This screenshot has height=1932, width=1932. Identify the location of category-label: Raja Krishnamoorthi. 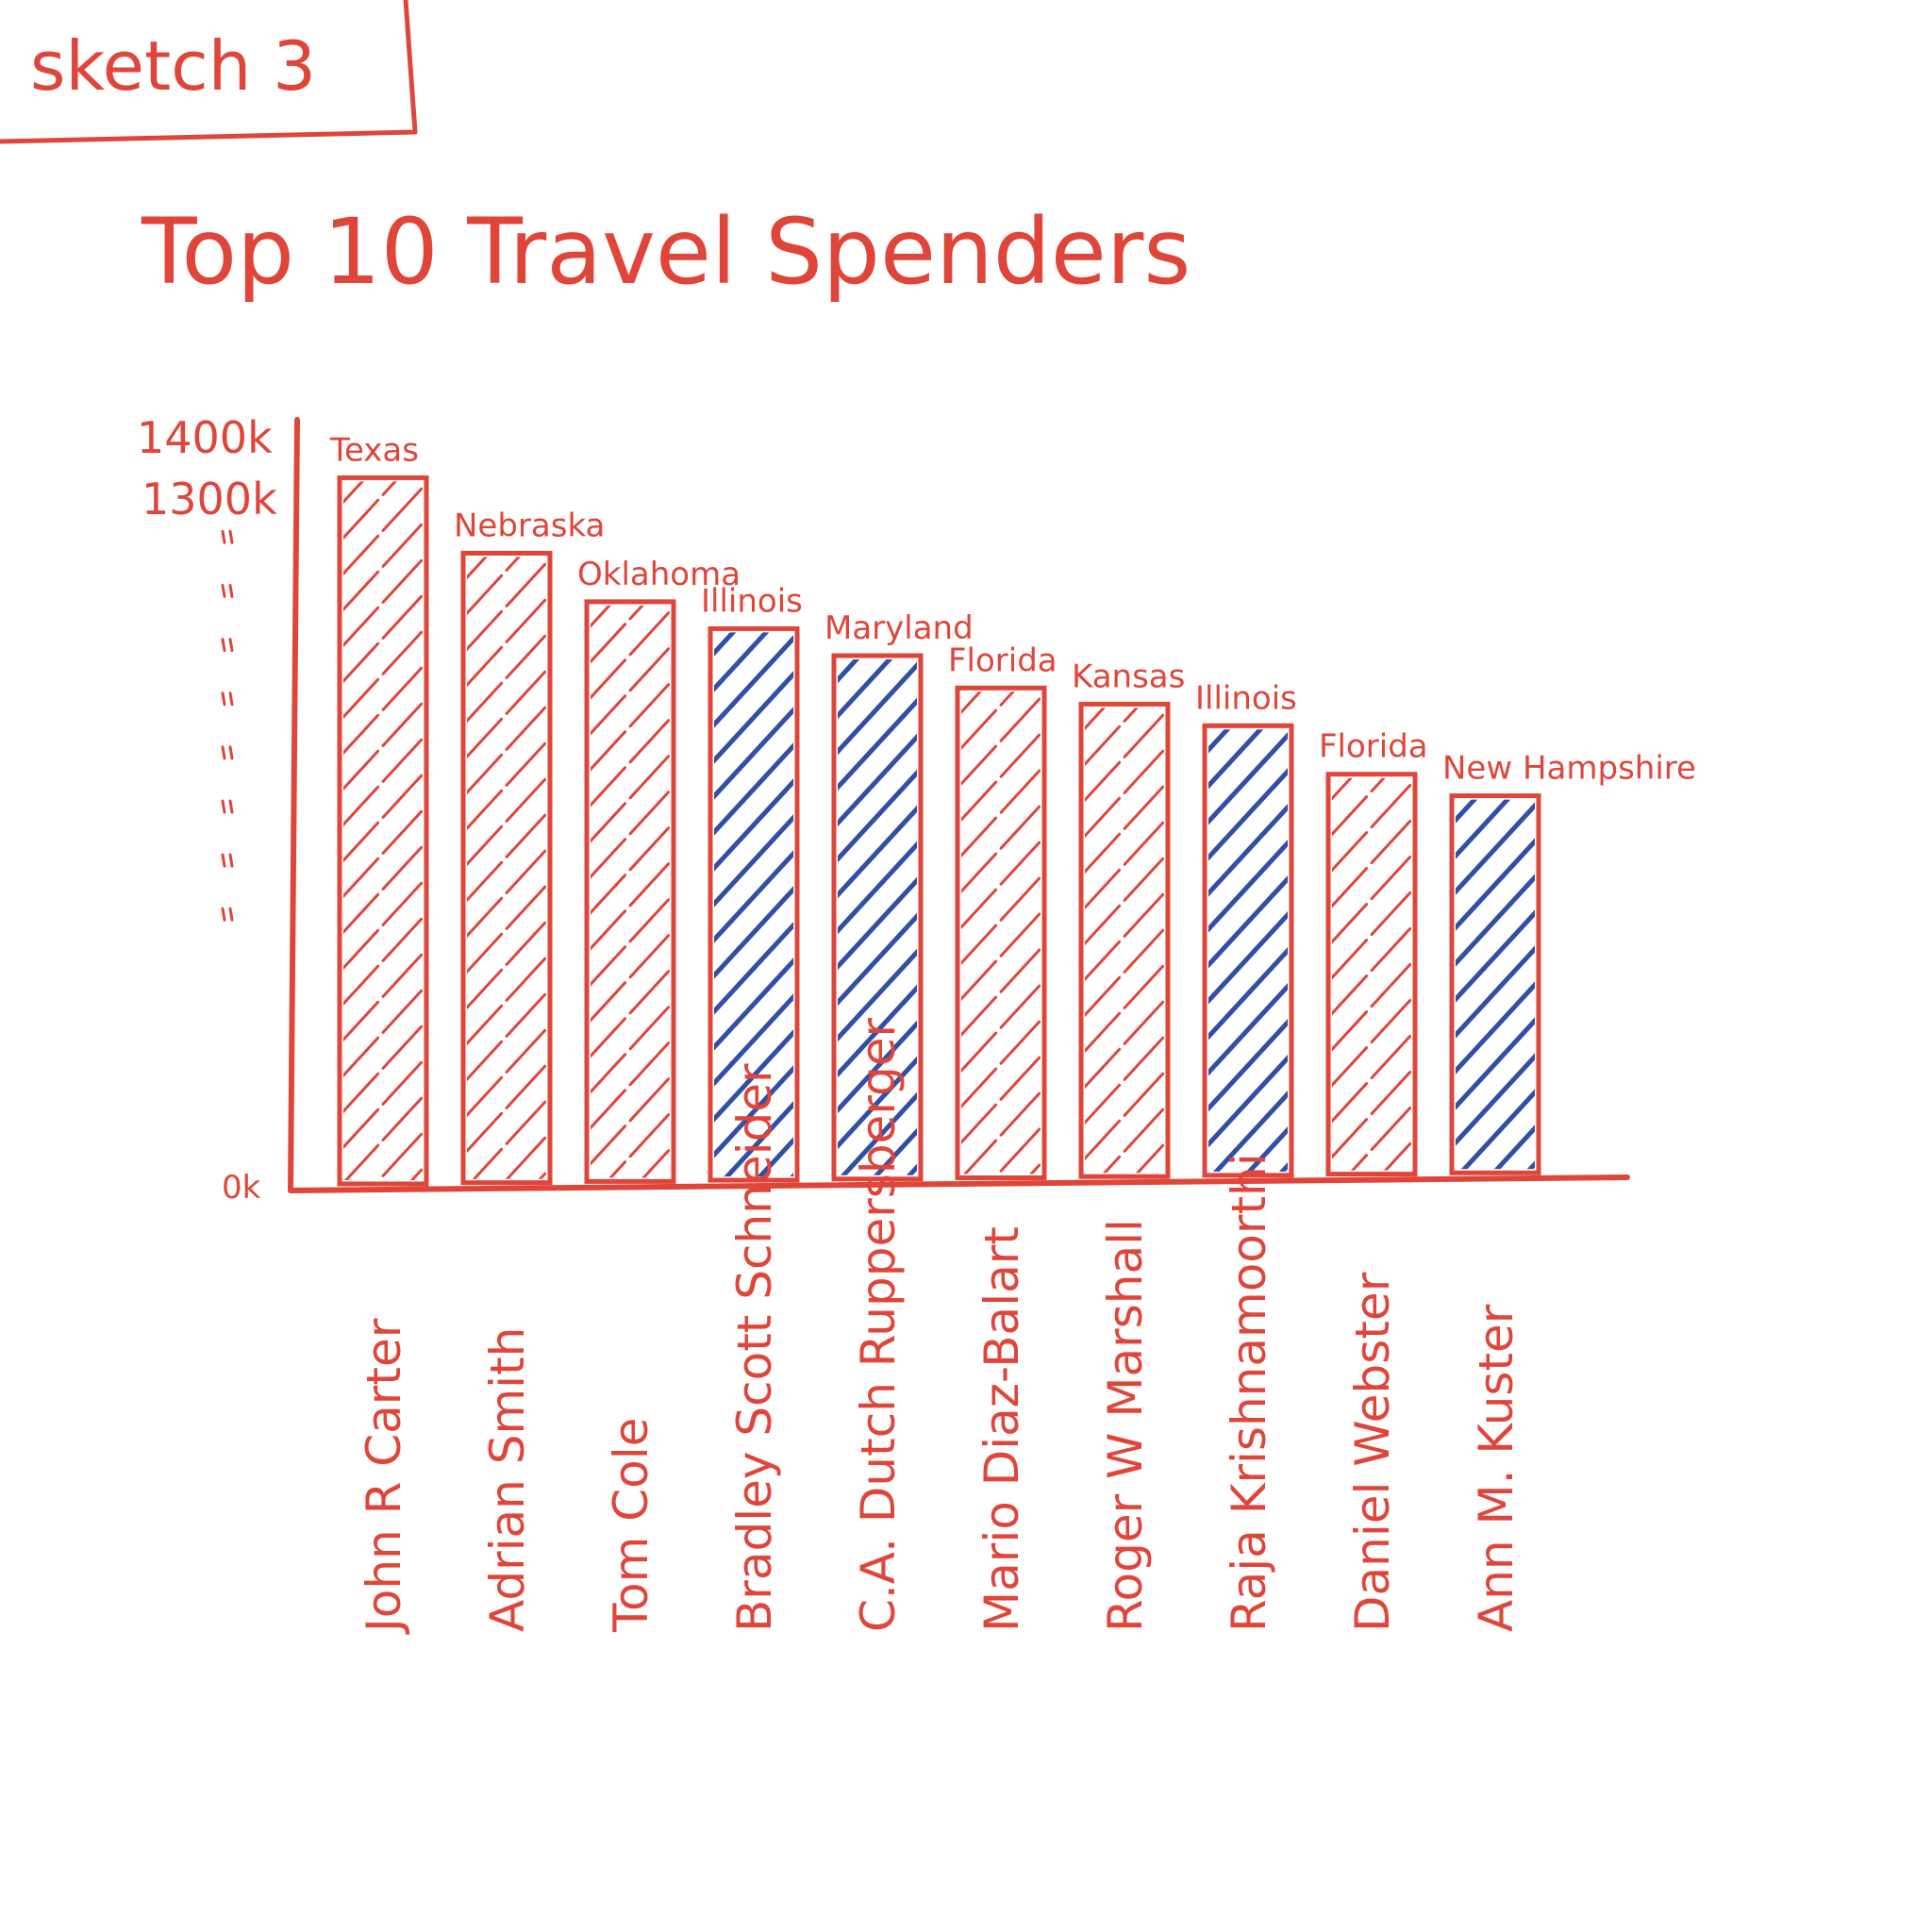
(1249, 1393).